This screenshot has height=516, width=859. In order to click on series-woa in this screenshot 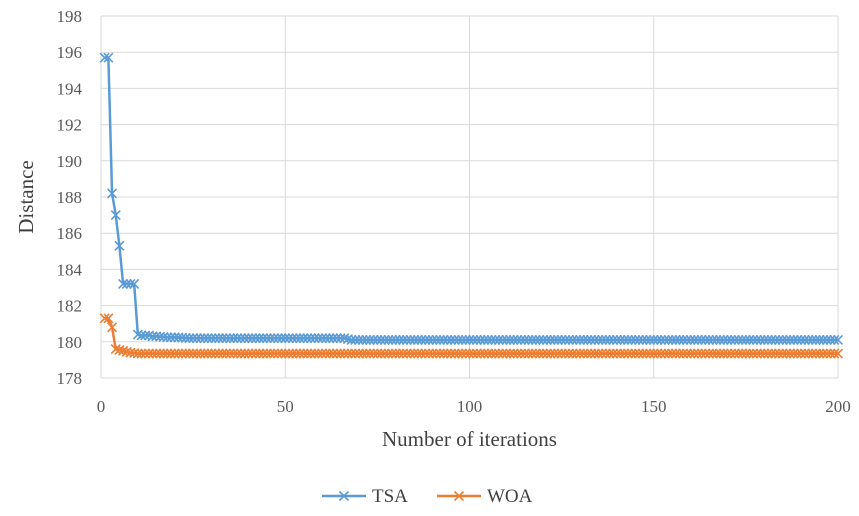, I will do `click(471, 336)`.